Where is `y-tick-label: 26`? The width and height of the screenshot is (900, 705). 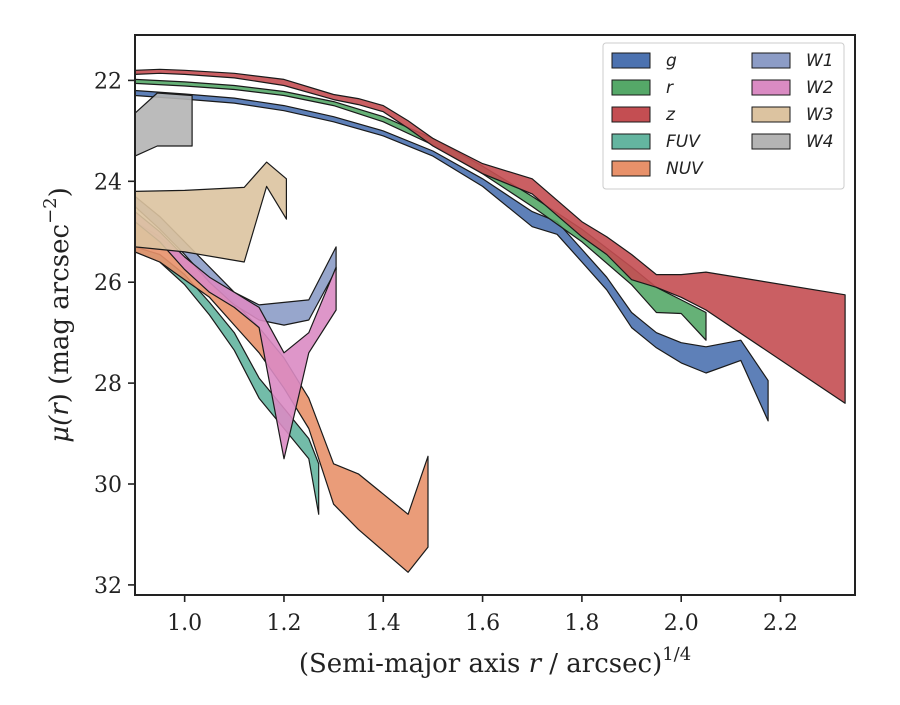
y-tick-label: 26 is located at coordinates (108, 283).